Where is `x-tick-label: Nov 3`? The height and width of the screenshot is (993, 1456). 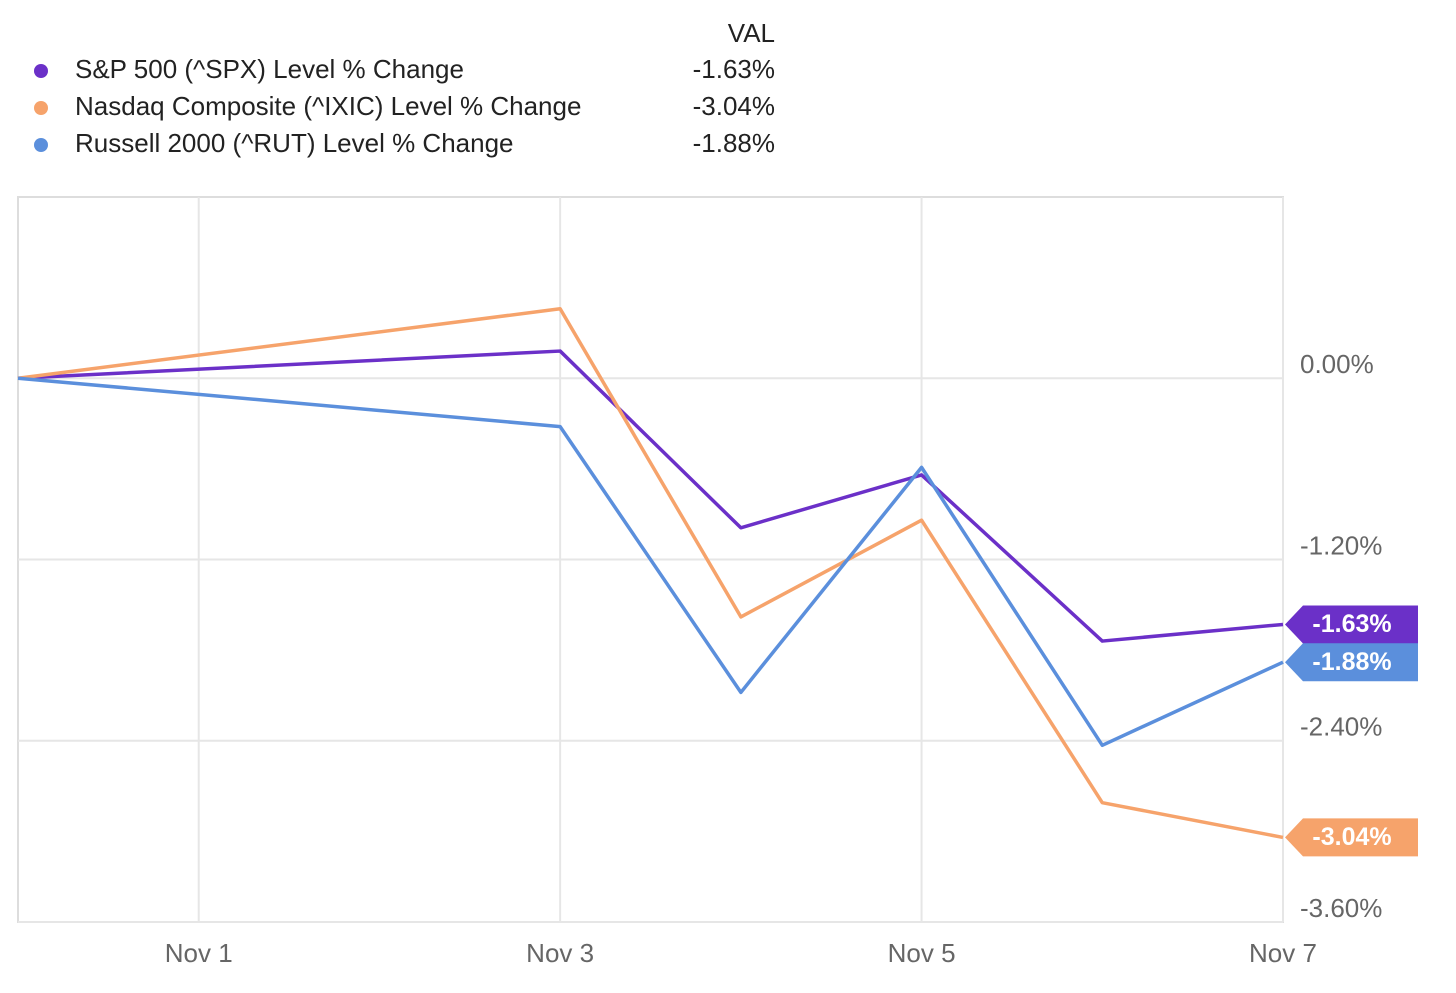 x-tick-label: Nov 3 is located at coordinates (560, 953).